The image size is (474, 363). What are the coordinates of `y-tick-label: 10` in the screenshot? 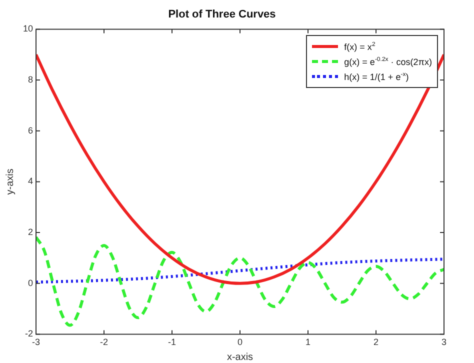 It's located at (28, 29).